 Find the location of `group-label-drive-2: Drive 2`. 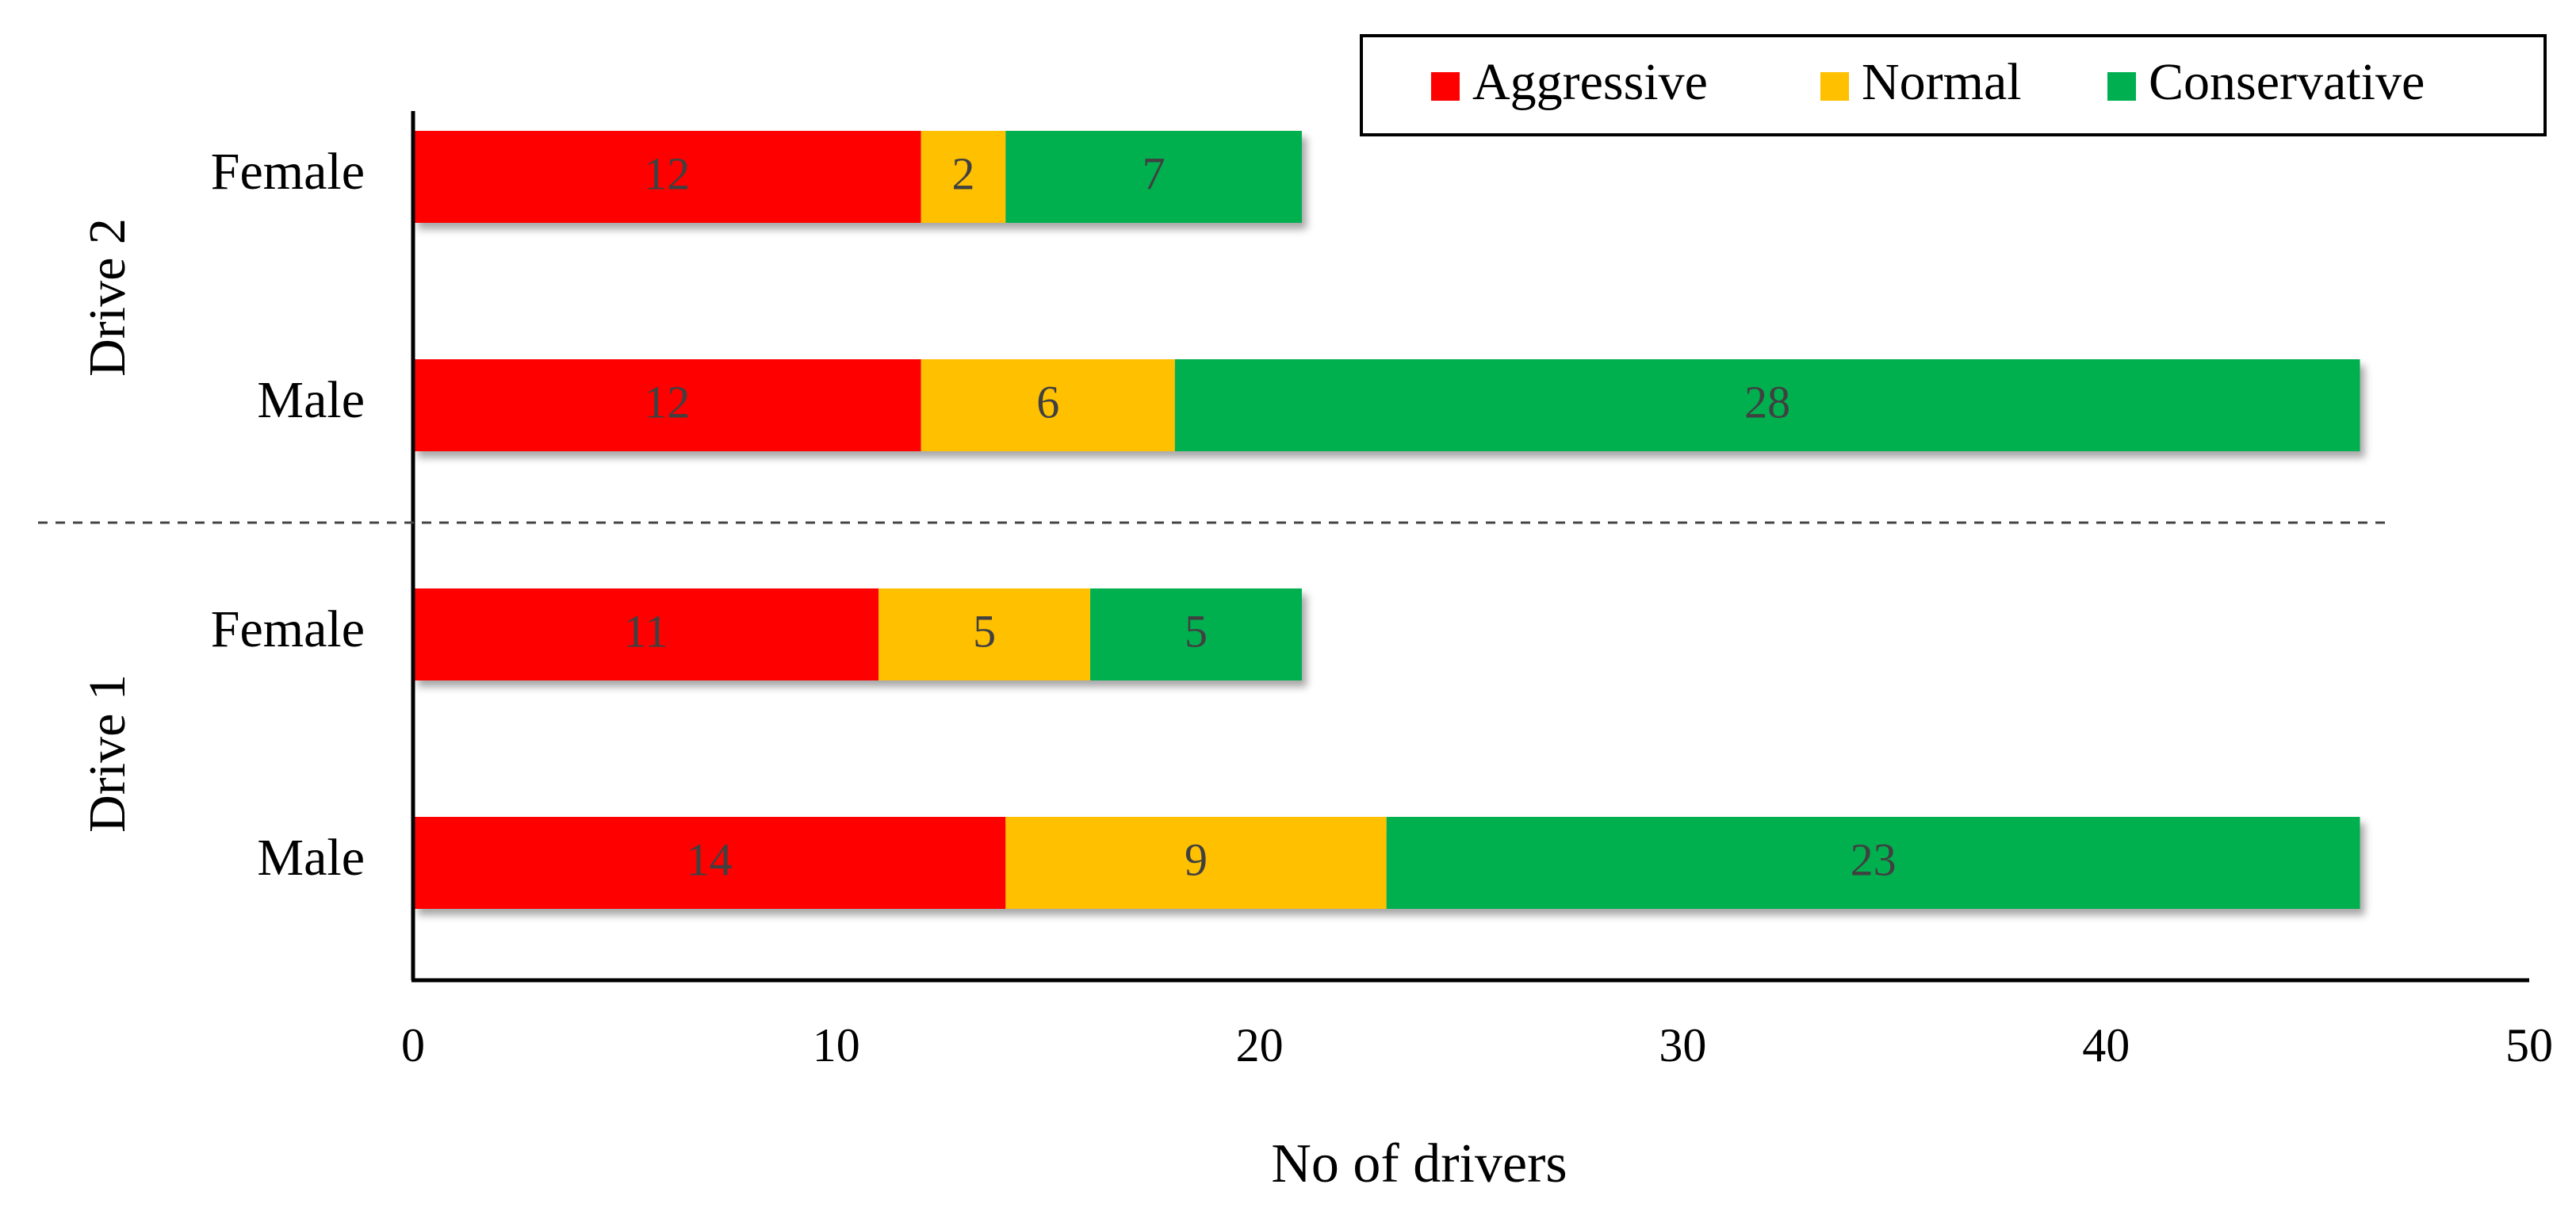

group-label-drive-2: Drive 2 is located at coordinates (107, 297).